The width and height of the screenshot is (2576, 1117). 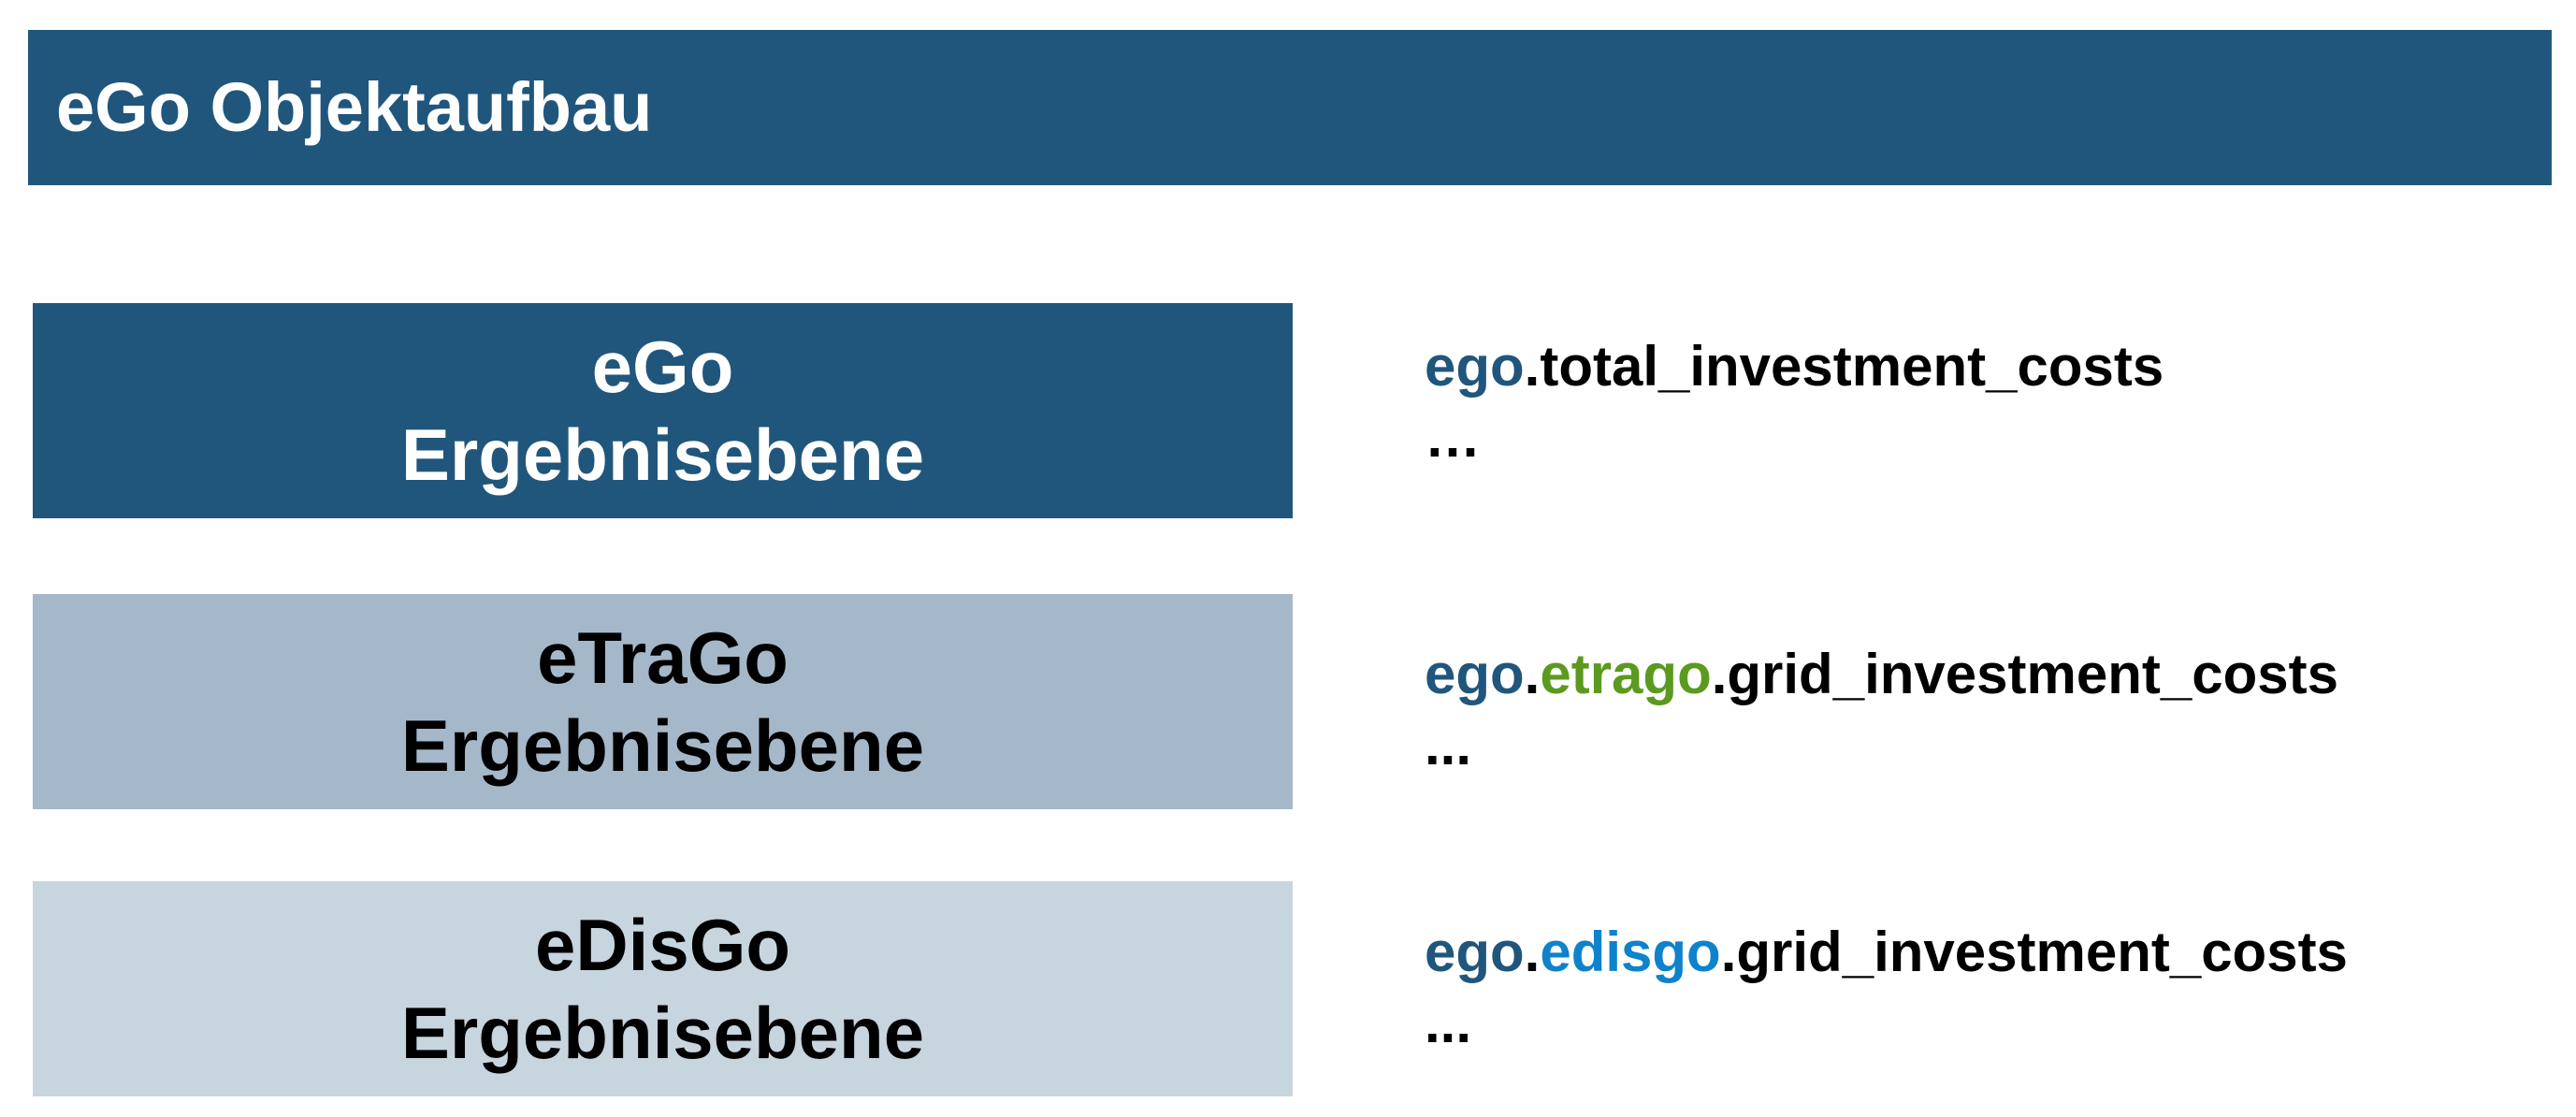 I want to click on etrago-level-subtitle: Ergebnisebene, so click(x=662, y=745).